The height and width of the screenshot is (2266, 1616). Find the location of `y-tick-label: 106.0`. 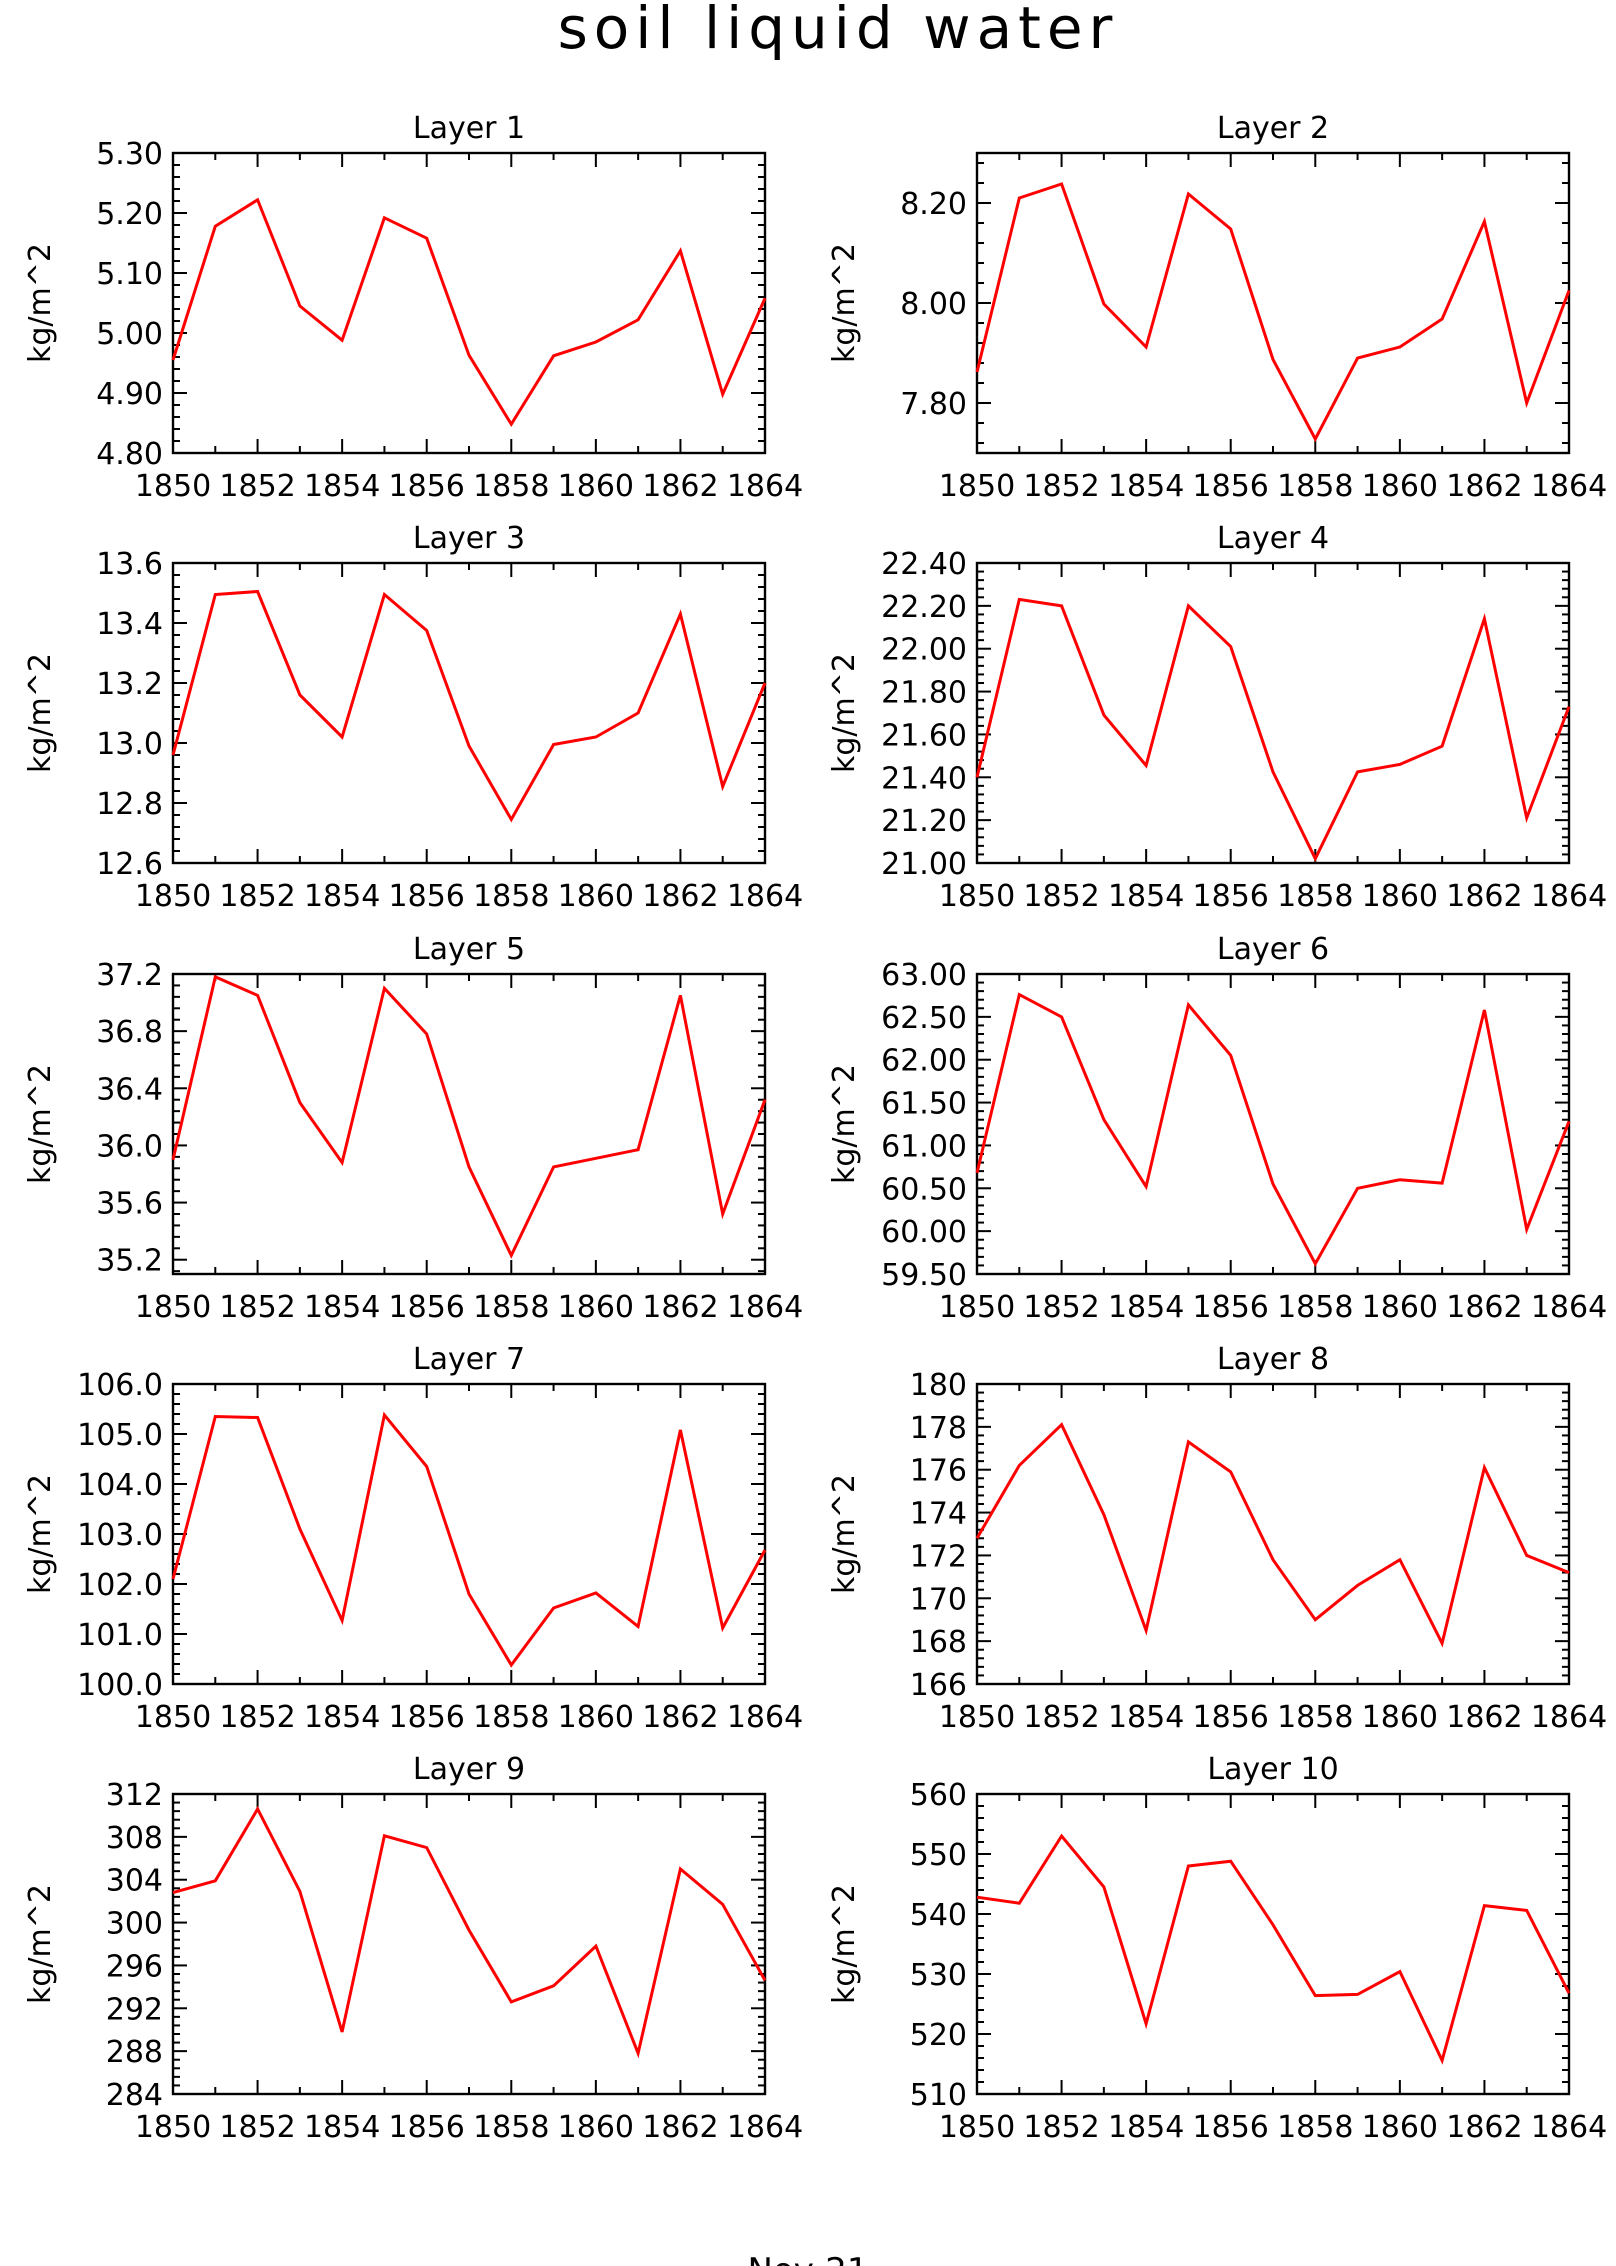

y-tick-label: 106.0 is located at coordinates (120, 1385).